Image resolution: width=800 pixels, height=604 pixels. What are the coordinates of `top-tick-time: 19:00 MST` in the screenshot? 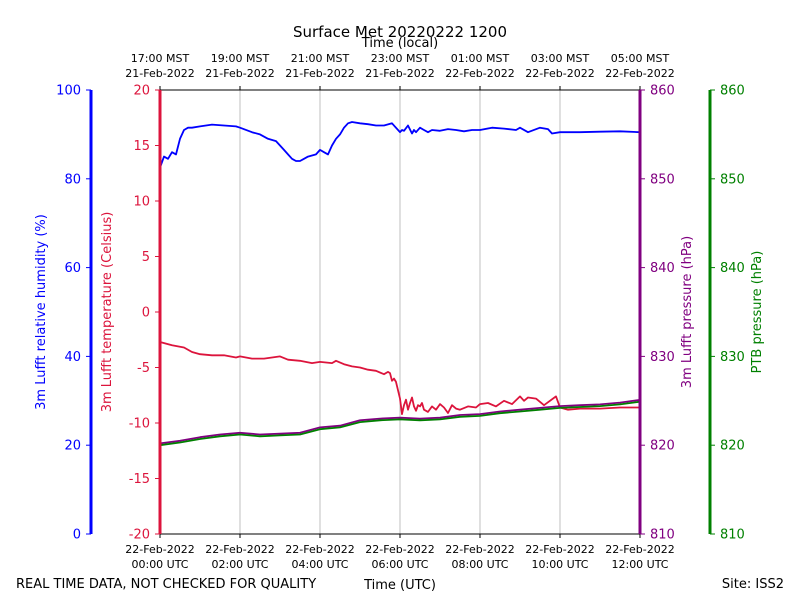 It's located at (240, 58).